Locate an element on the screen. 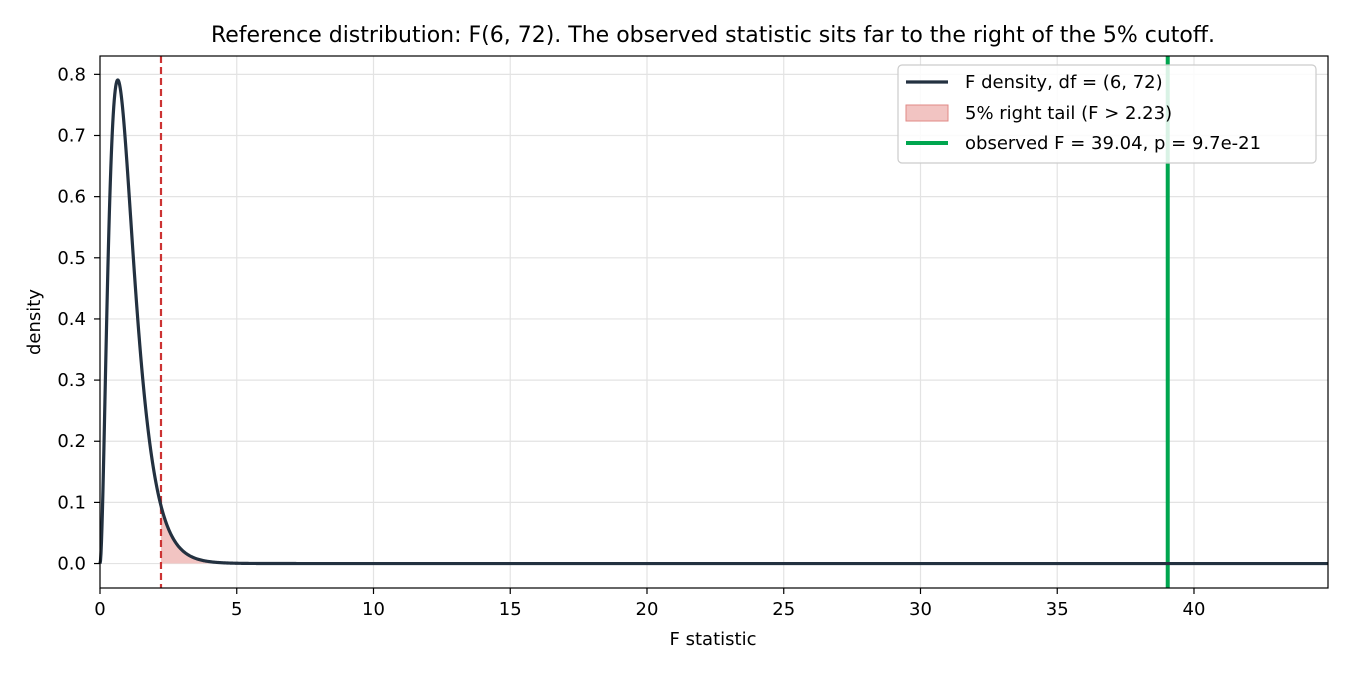  y-tick-label-0.3: 0.3 is located at coordinates (71, 380).